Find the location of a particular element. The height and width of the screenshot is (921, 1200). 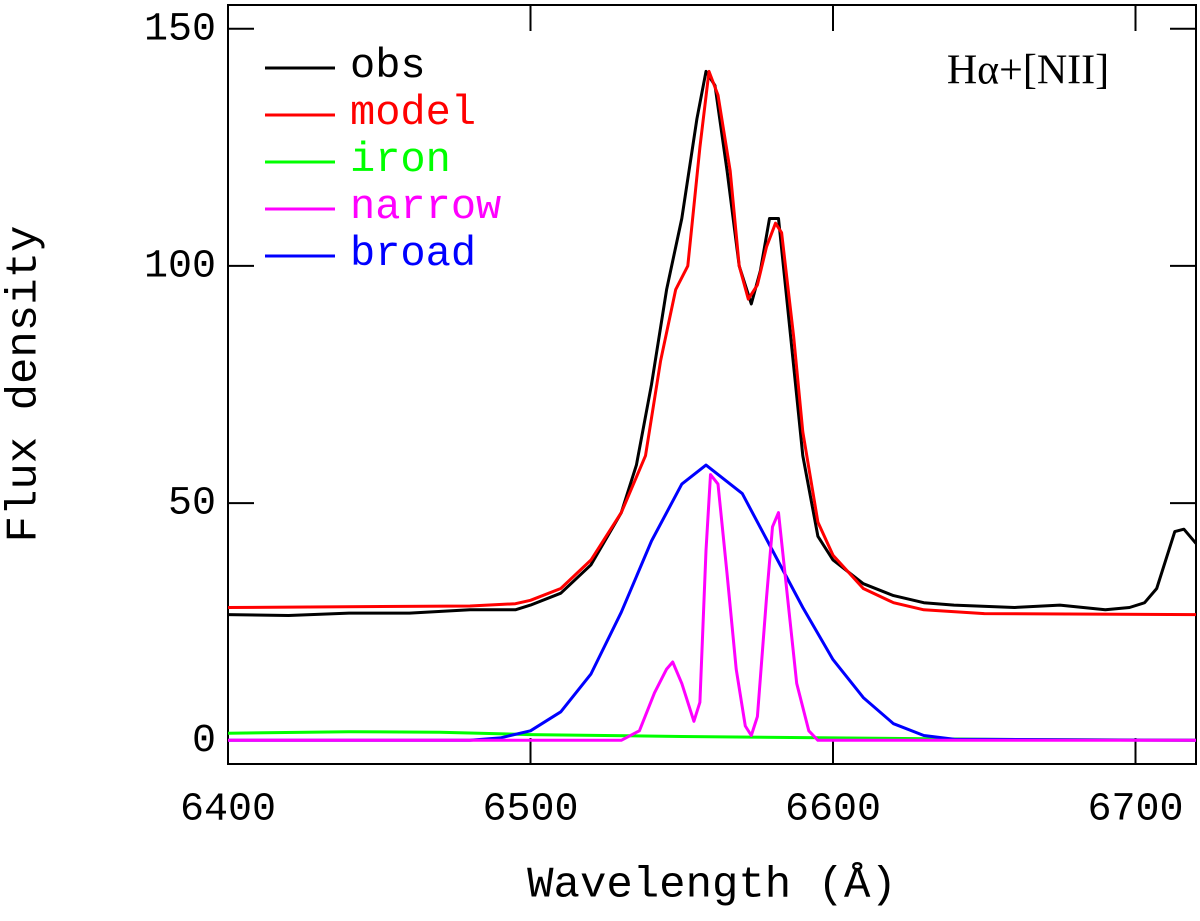

legend-label: model is located at coordinates (413, 113).